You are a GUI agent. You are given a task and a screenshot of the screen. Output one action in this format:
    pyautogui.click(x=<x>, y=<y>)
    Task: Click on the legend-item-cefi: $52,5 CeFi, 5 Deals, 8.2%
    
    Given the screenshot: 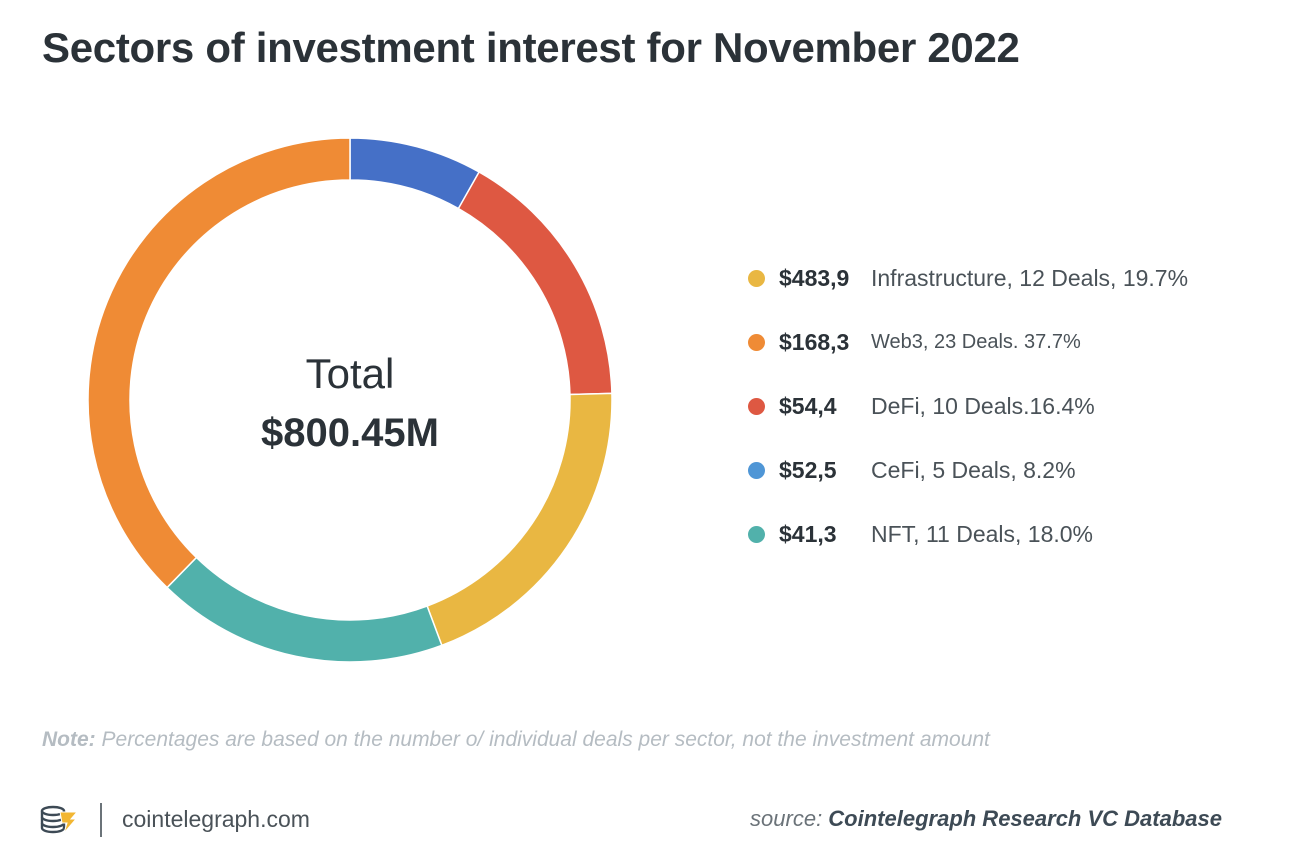 What is the action you would take?
    pyautogui.click(x=968, y=470)
    